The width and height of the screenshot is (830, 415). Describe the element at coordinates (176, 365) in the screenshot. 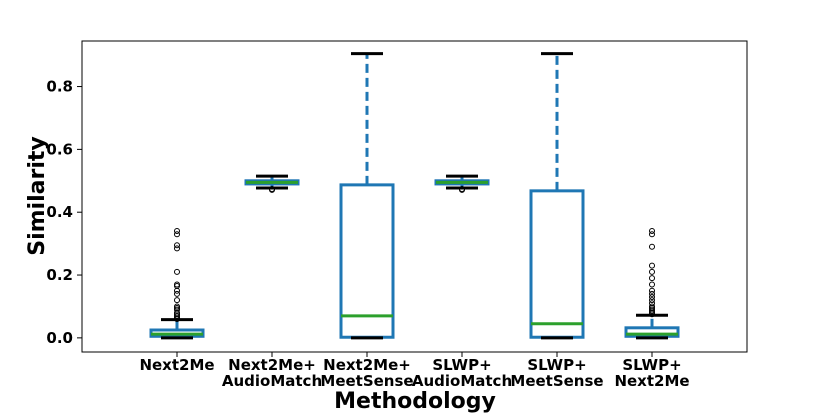

I see `x-tick-label: Next2Me` at that location.